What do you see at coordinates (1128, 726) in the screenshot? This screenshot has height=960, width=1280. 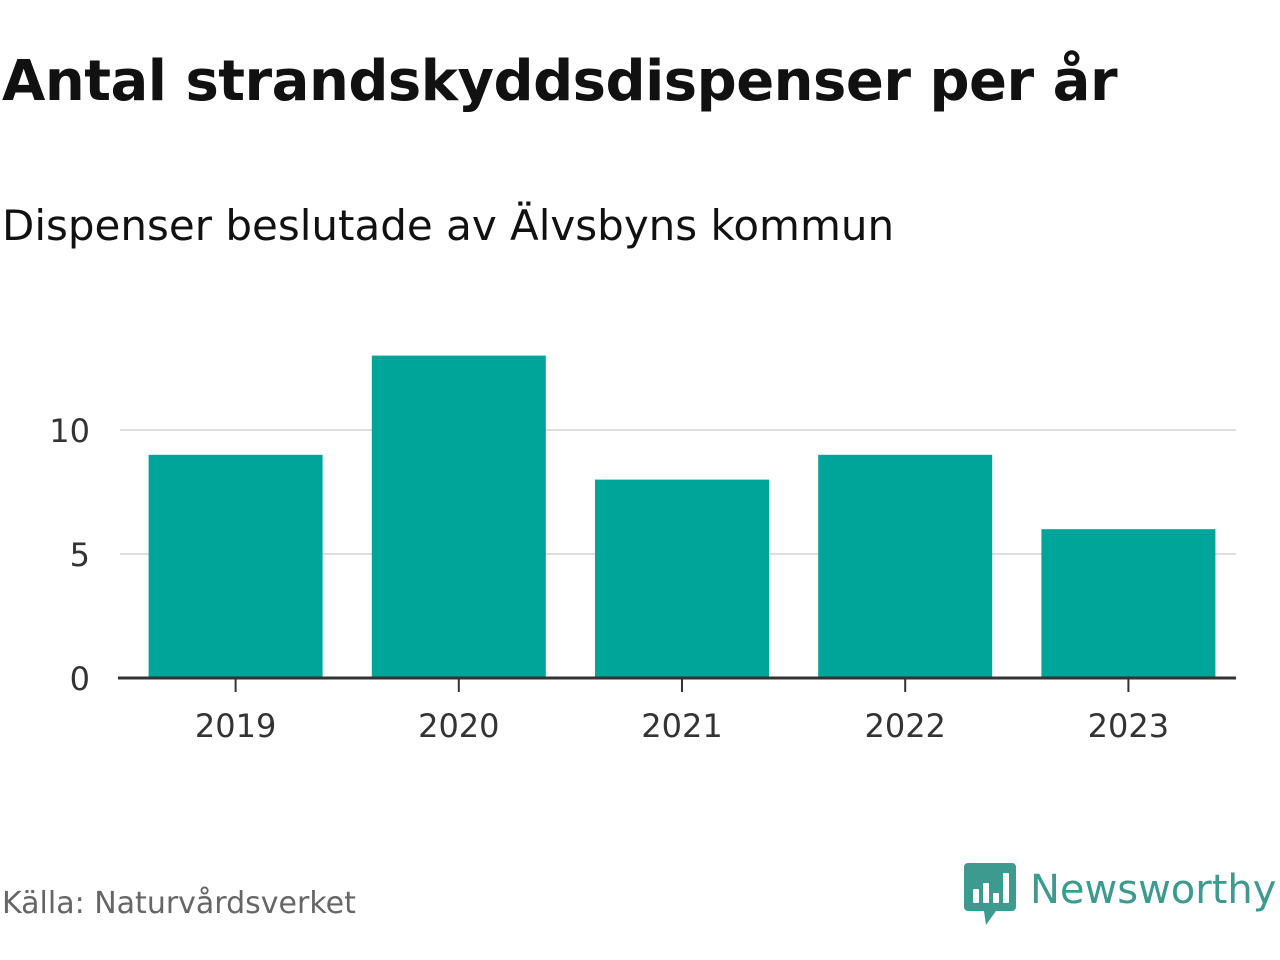 I see `x-tick-label: 2023` at bounding box center [1128, 726].